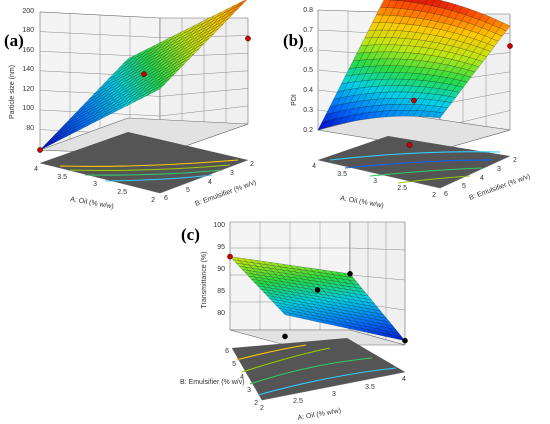 The height and width of the screenshot is (424, 550). Describe the element at coordinates (314, 166) in the screenshot. I see `panel-b-x-tick: 4` at that location.